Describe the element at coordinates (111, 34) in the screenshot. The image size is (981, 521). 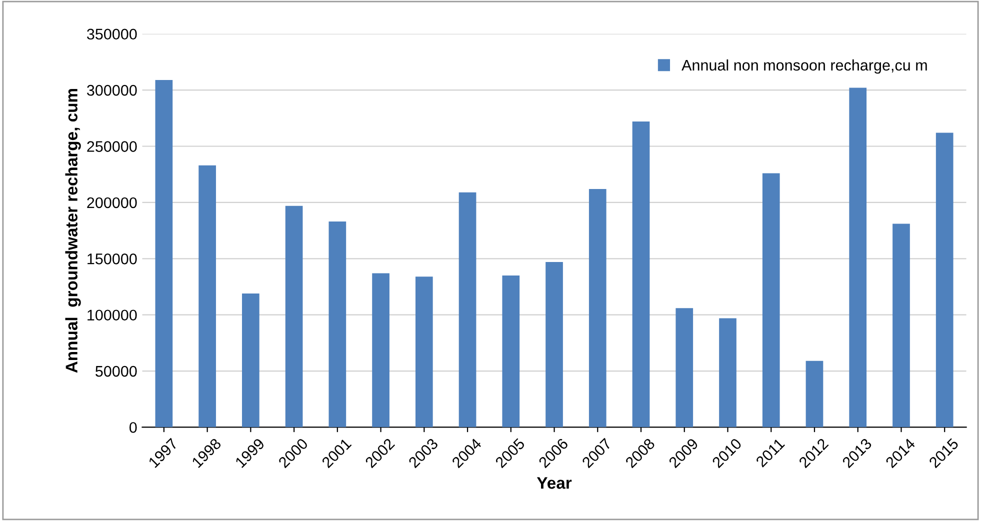
I see `y-tick-label: 350000` at that location.